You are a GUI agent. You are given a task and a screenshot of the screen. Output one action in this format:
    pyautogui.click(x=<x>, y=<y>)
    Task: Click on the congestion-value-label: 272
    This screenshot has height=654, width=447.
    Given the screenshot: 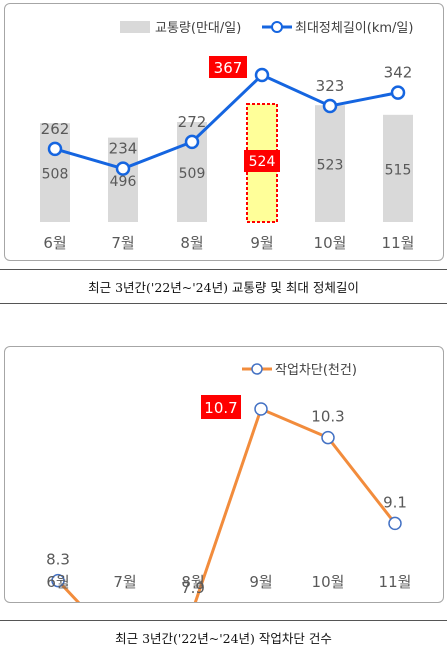 What is the action you would take?
    pyautogui.click(x=192, y=122)
    